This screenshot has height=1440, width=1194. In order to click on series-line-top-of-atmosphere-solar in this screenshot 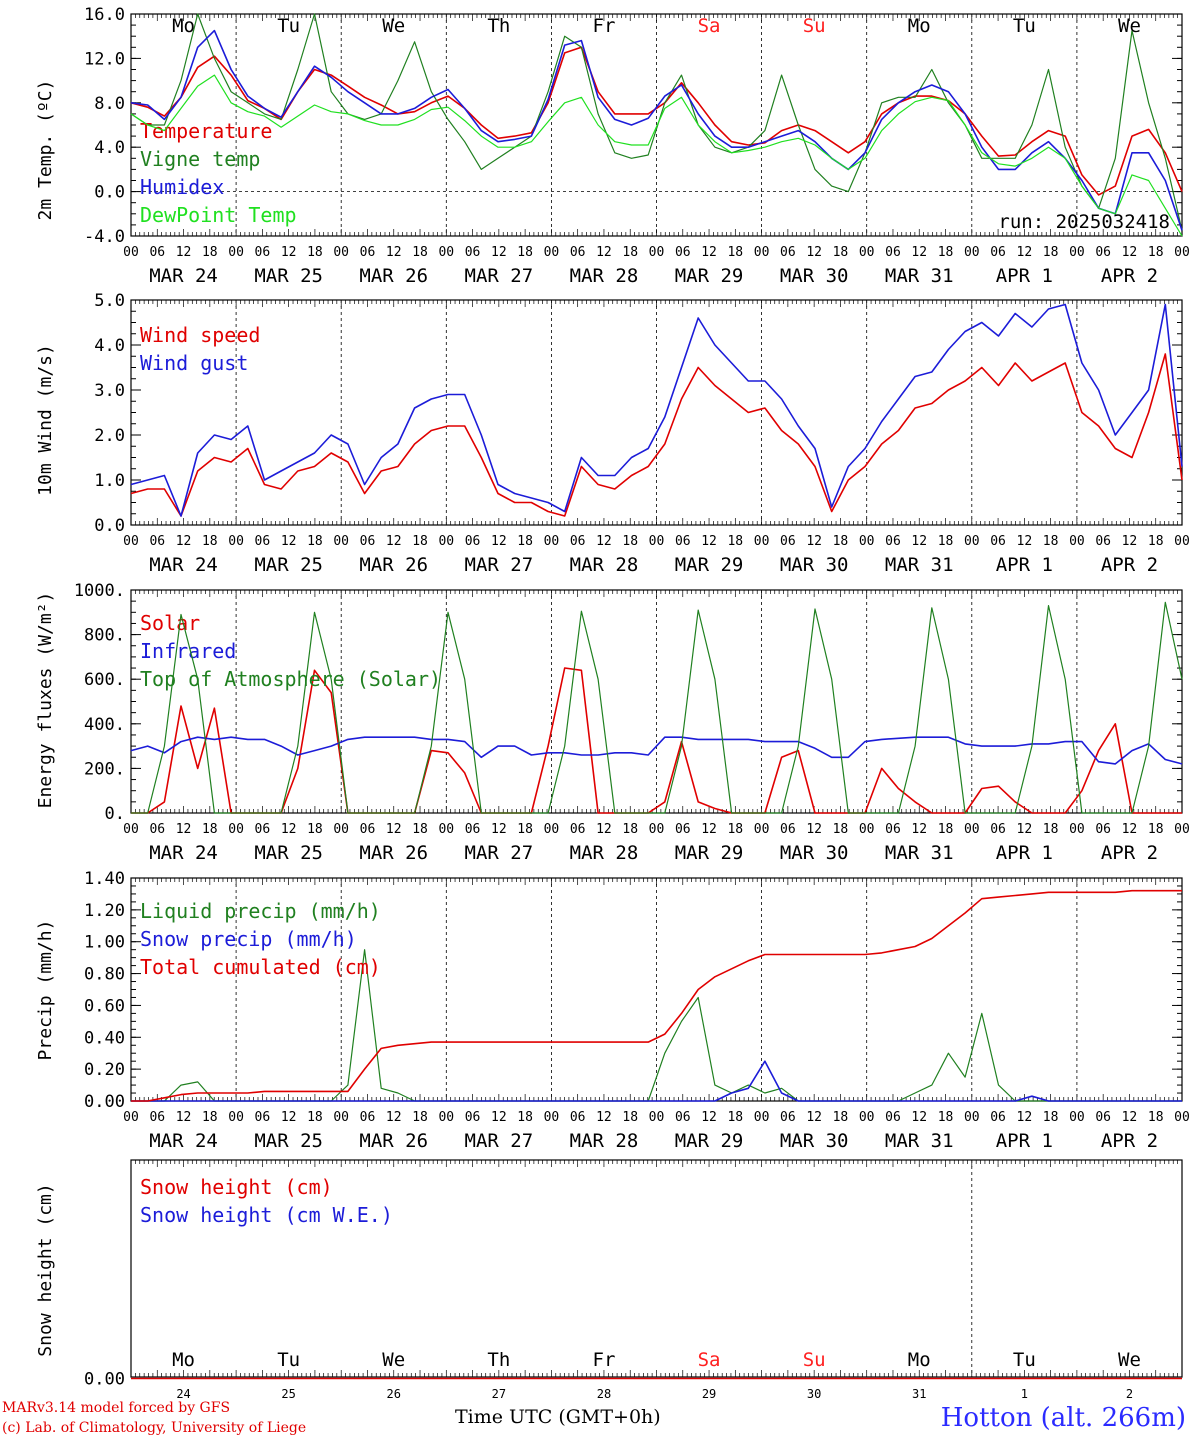, I will do `click(657, 707)`.